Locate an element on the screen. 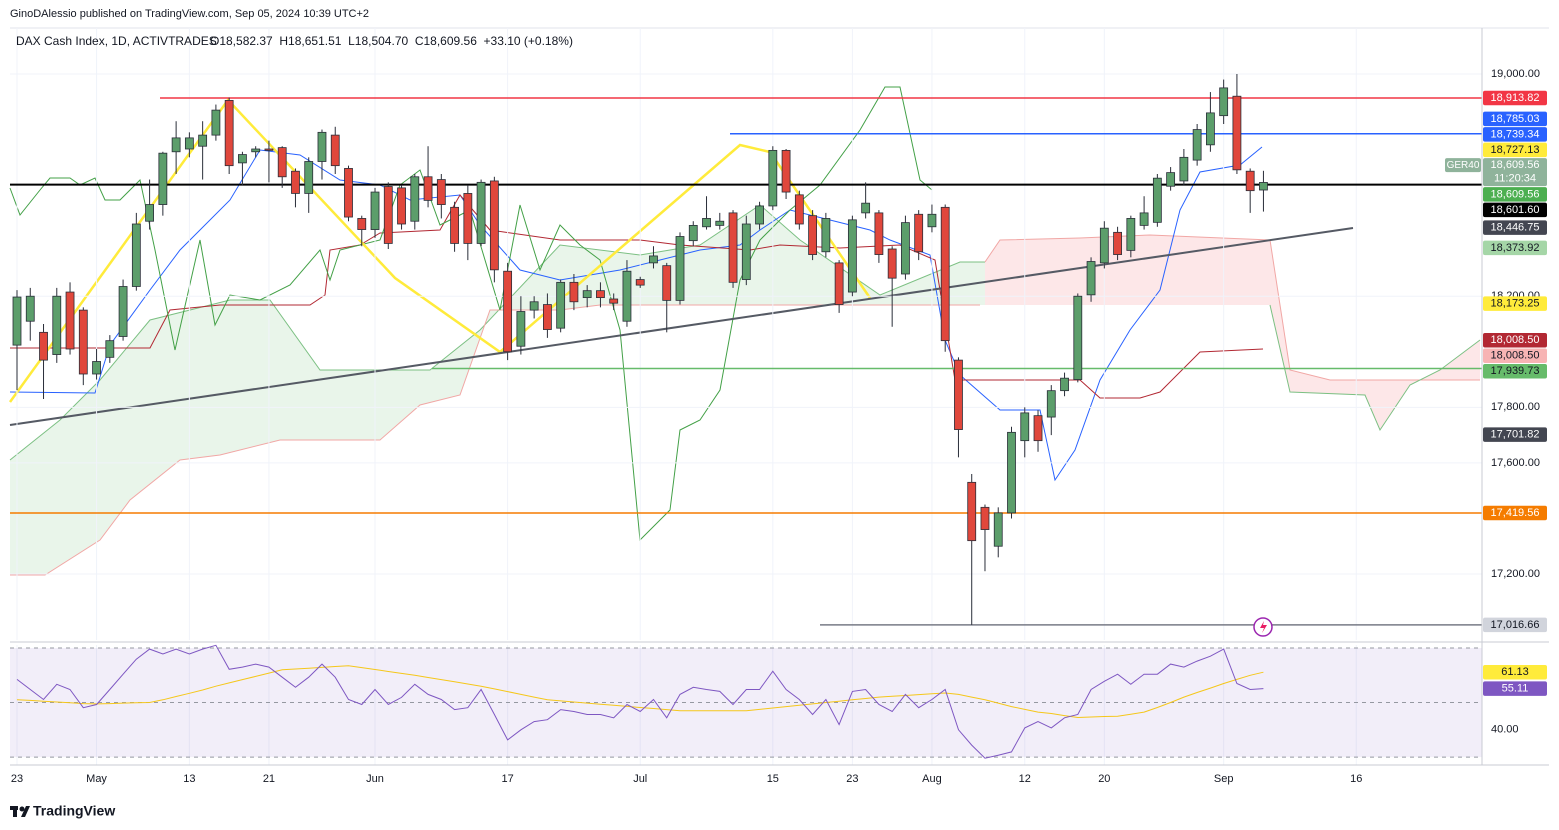  price-label: 17,016.66 is located at coordinates (1515, 625).